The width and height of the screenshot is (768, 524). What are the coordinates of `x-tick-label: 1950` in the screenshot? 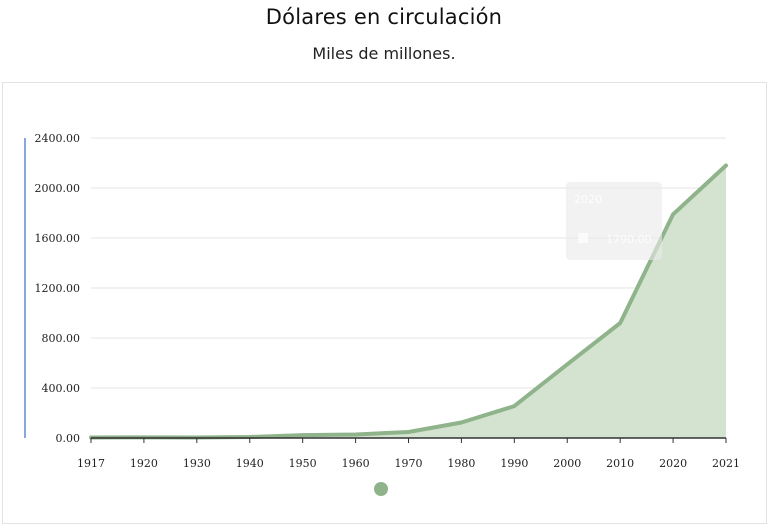 It's located at (303, 463).